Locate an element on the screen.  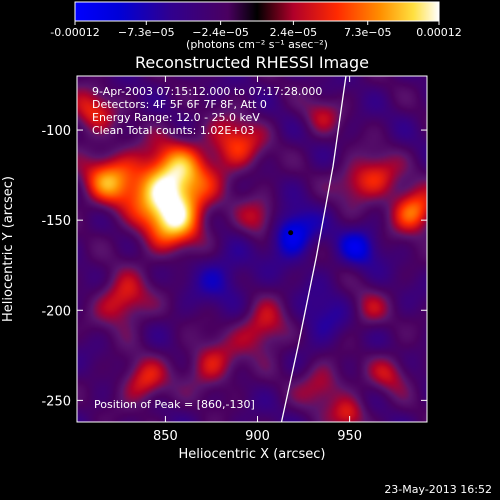
annotation-line: Clean Total counts: 1.02E+03 is located at coordinates (173, 130).